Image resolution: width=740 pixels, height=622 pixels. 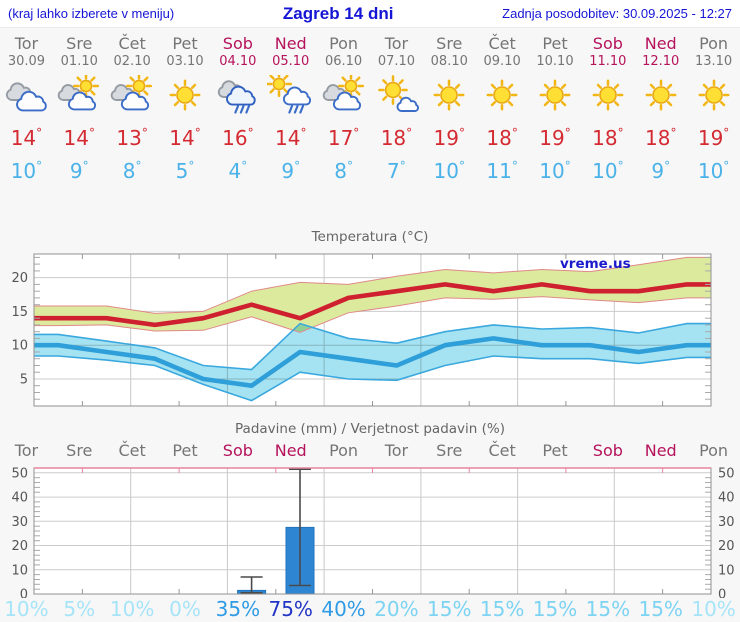 What do you see at coordinates (19, 570) in the screenshot?
I see `precip-y-tick-label-left: 10` at bounding box center [19, 570].